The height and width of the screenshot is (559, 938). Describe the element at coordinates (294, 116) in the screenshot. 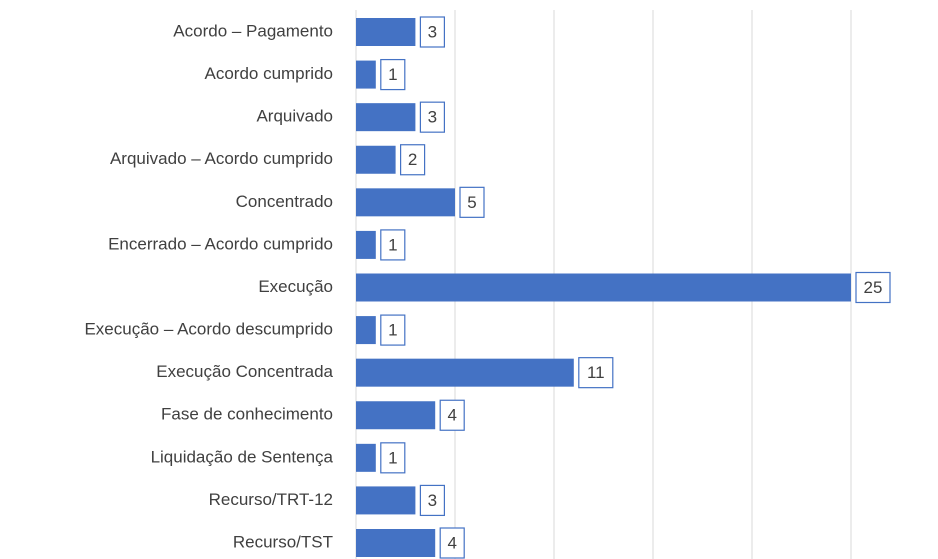

I see `y-tick-label: Arquivado` at that location.